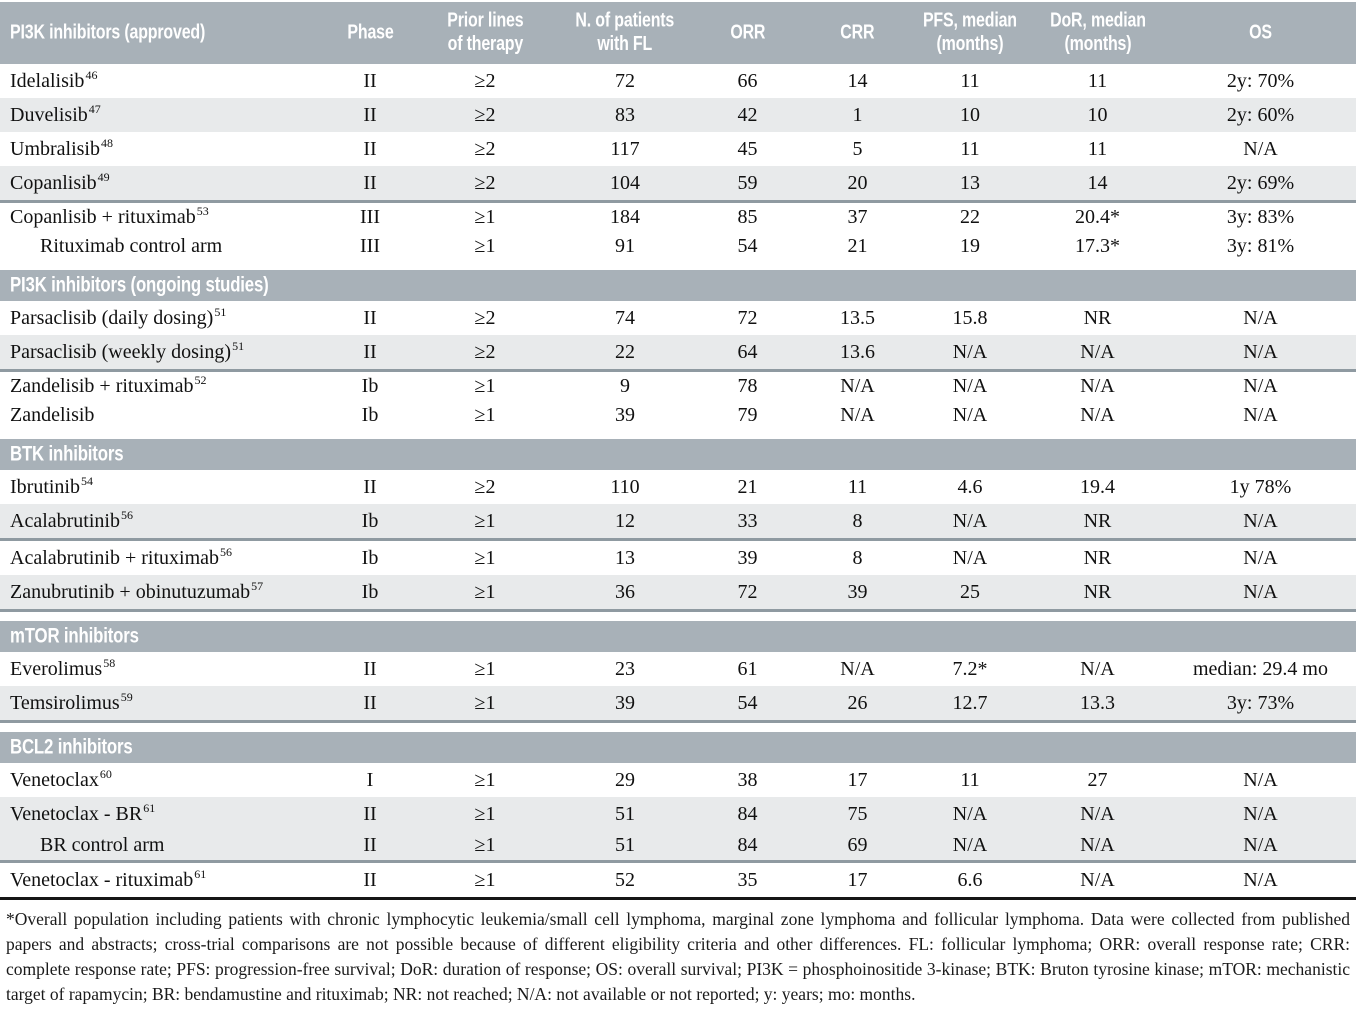  I want to click on data-cell: 22, so click(625, 351).